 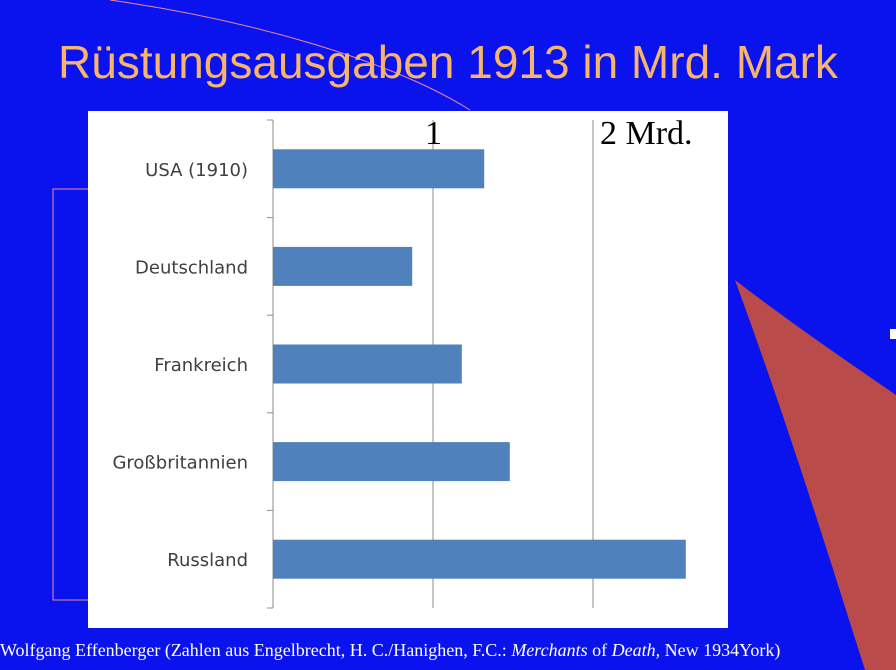 I want to click on footer-italic-2: Death,, so click(x=636, y=650).